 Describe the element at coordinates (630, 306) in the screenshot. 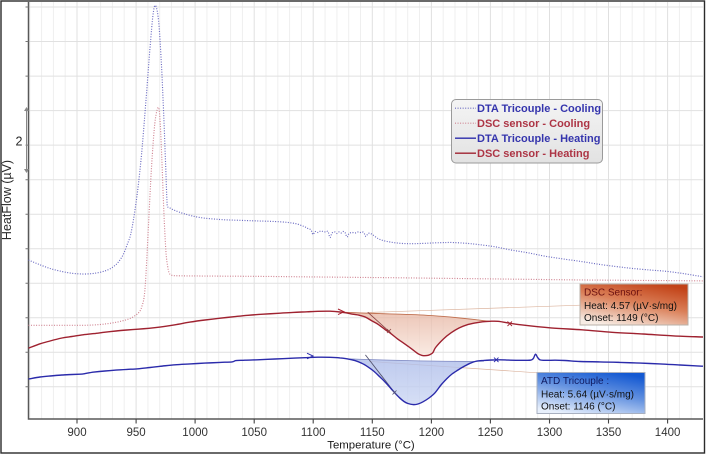

I see `svg-text: Heat: 4.57 (µV·s/mg)` at that location.